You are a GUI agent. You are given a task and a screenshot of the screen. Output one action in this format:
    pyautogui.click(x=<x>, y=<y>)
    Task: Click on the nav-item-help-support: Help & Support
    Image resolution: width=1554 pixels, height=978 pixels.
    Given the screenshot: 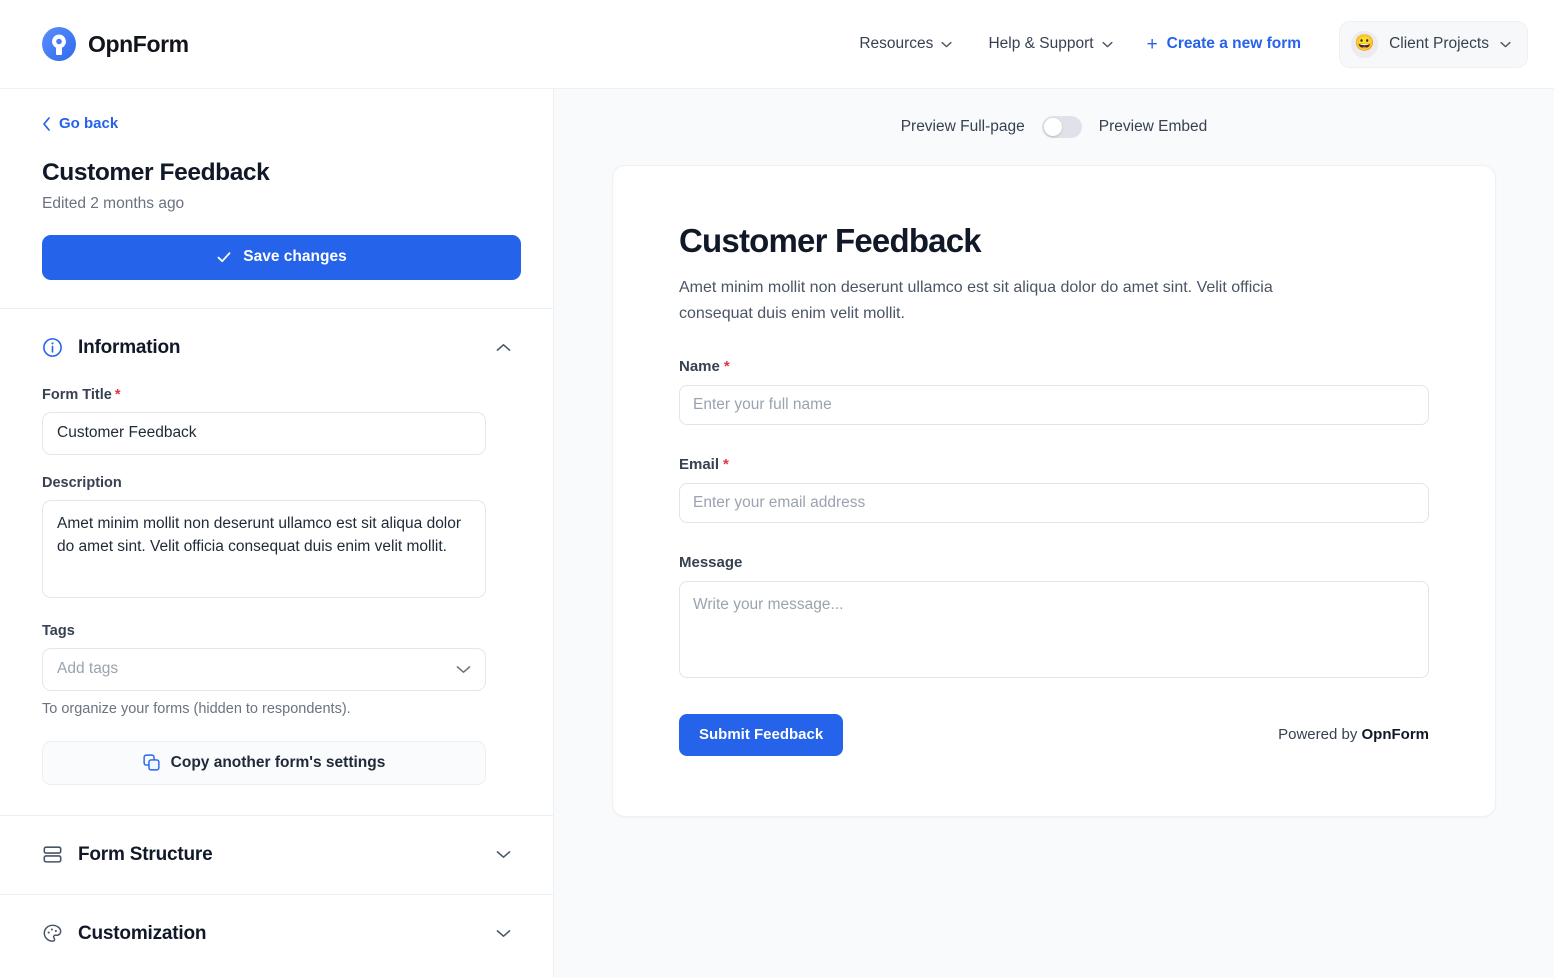 What is the action you would take?
    pyautogui.click(x=1050, y=44)
    